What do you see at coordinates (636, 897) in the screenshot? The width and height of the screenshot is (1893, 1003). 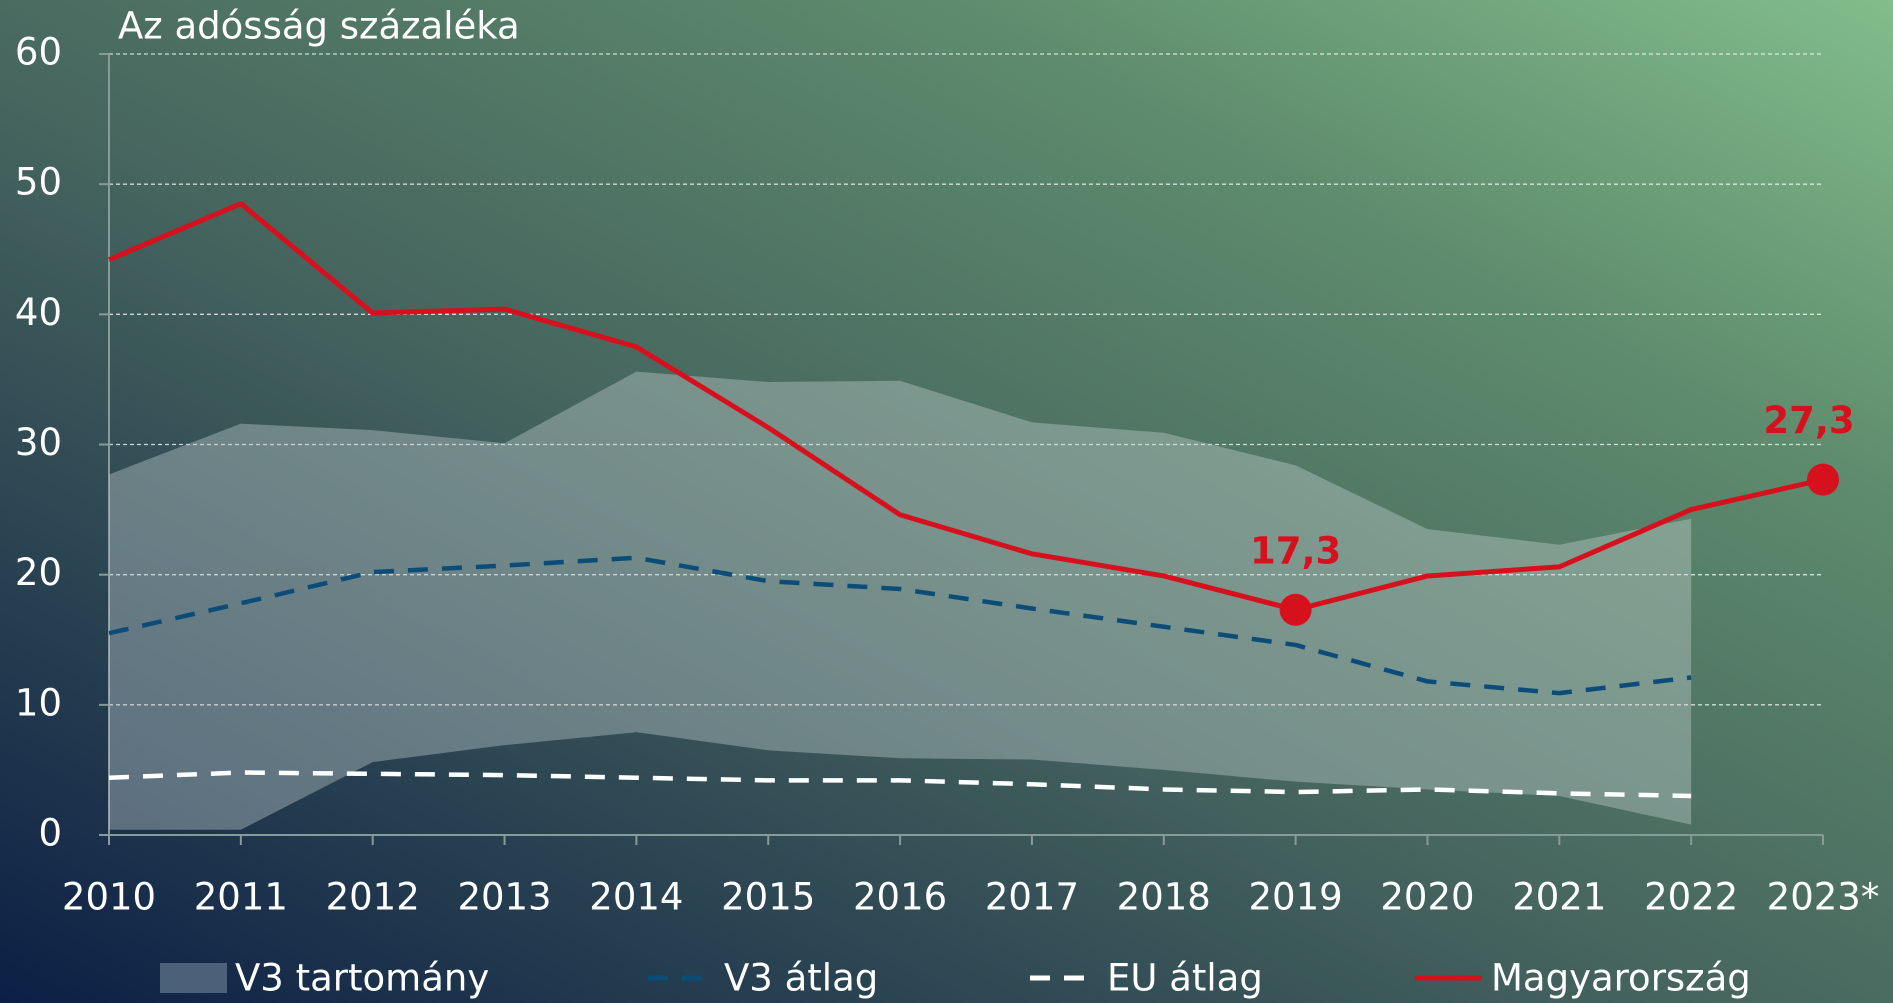 I see `x-tick-label: 2014` at bounding box center [636, 897].